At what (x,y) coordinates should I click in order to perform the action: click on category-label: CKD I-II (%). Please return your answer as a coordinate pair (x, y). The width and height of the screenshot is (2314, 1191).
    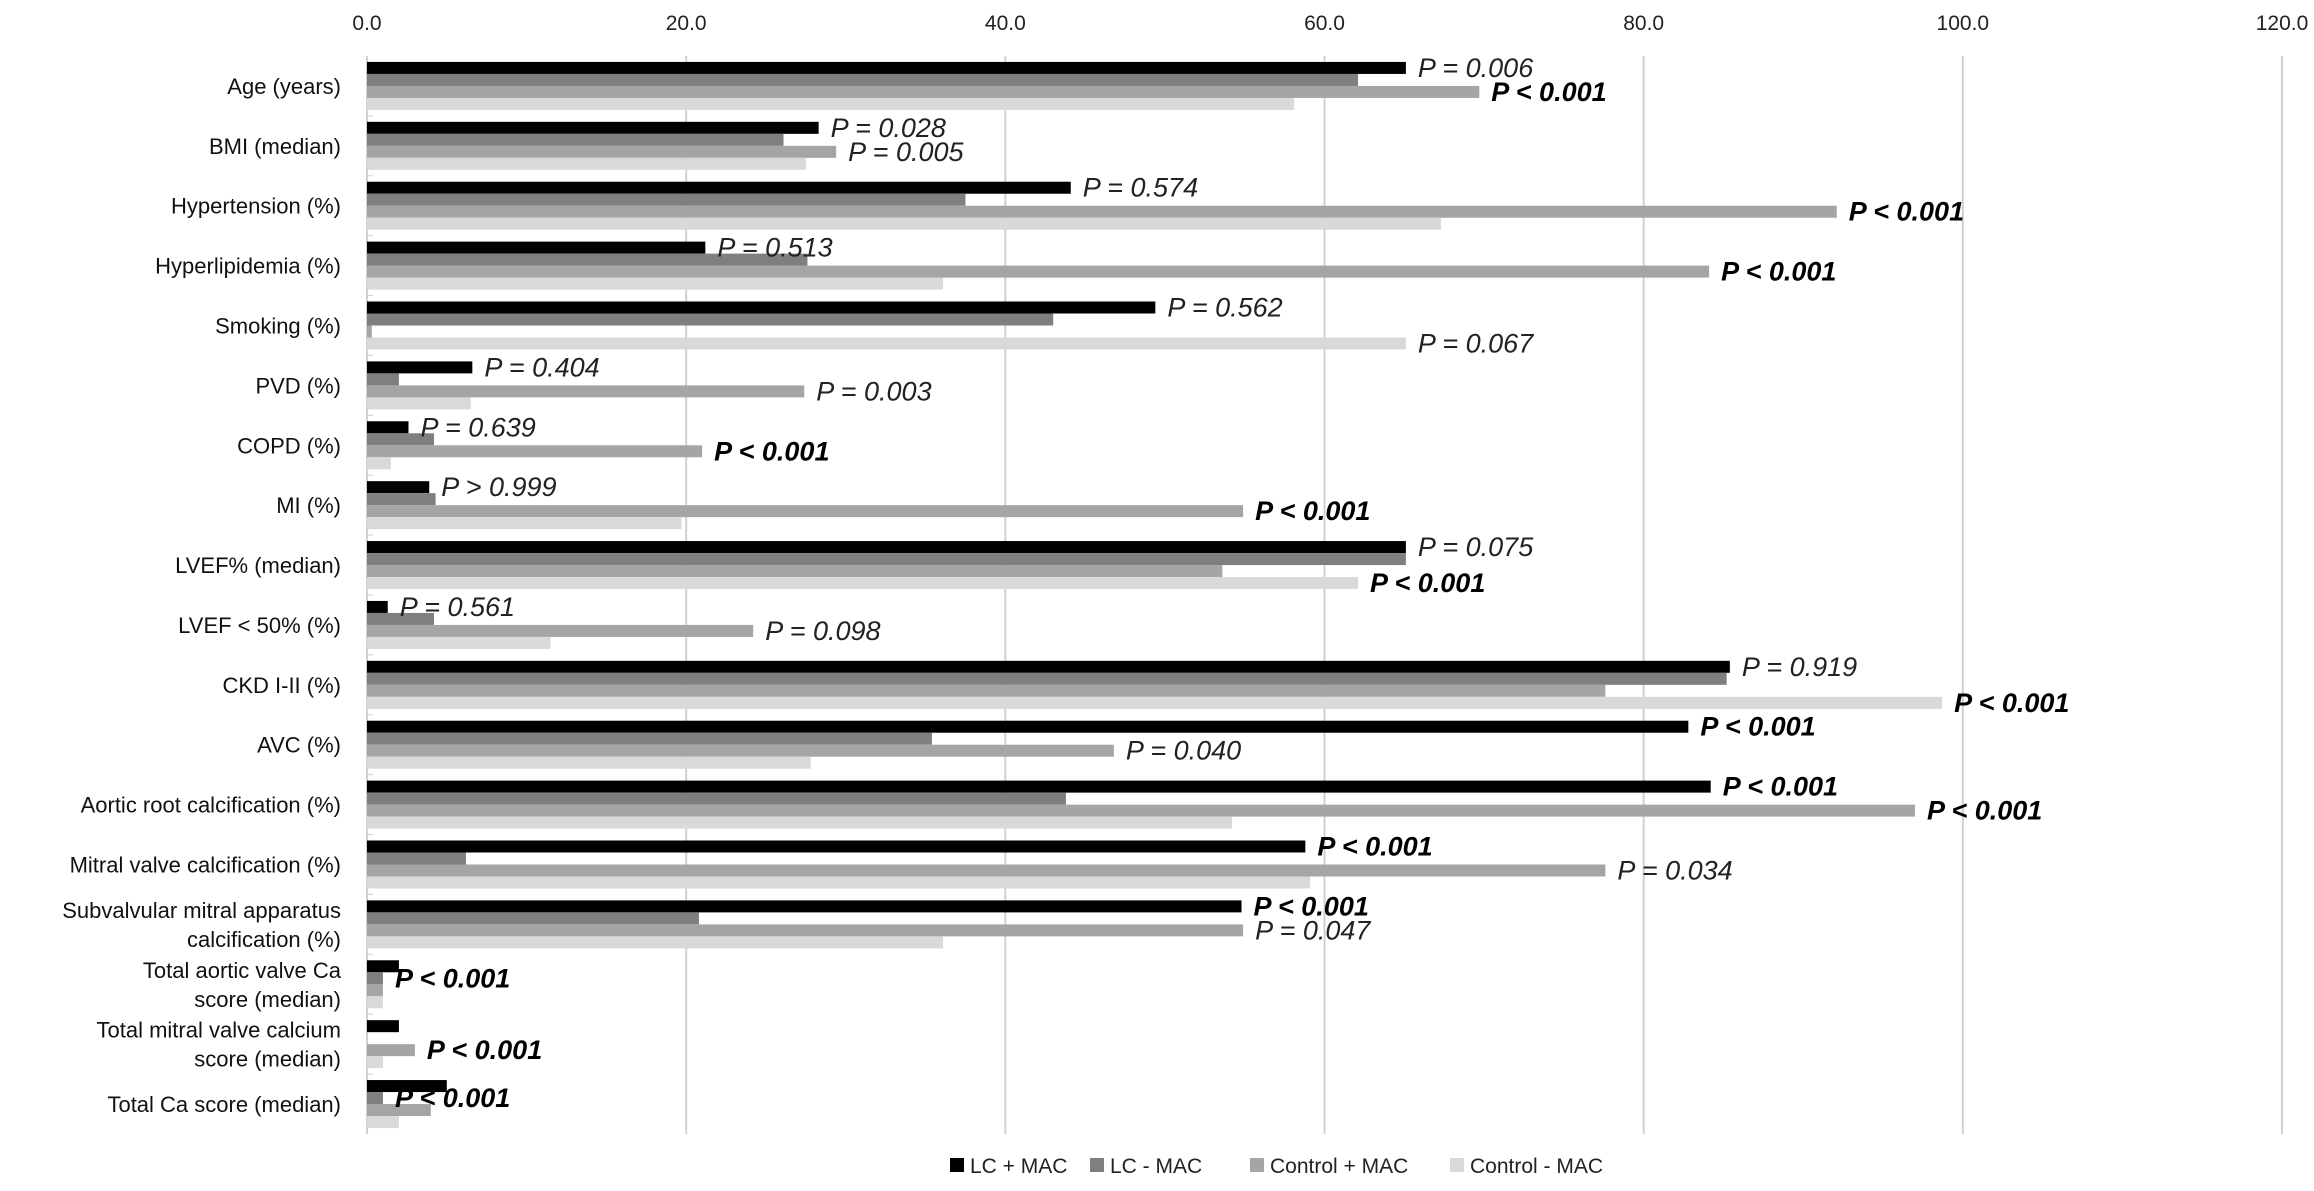
    Looking at the image, I should click on (281, 685).